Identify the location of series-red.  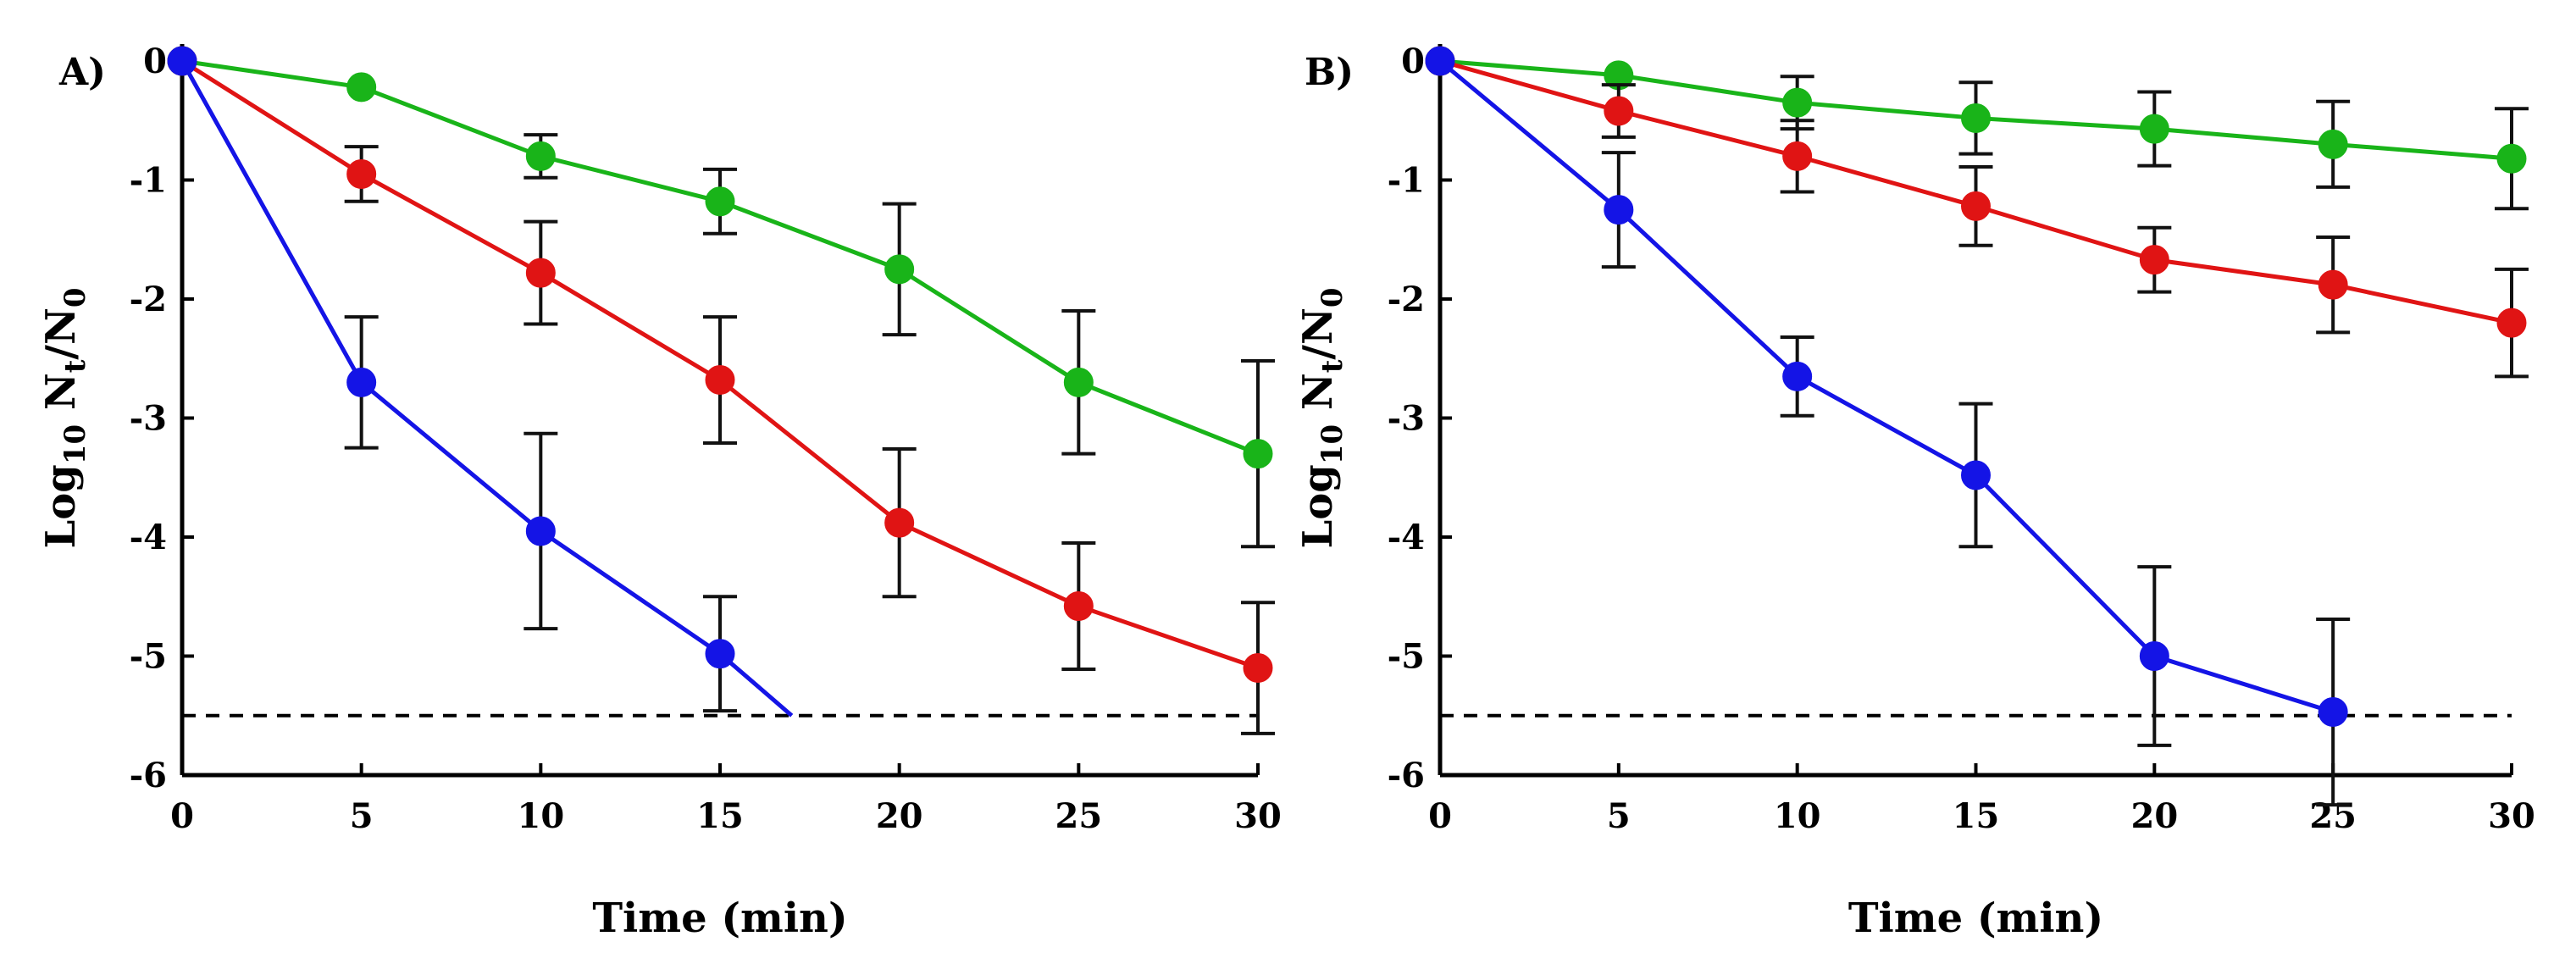
(1977, 213).